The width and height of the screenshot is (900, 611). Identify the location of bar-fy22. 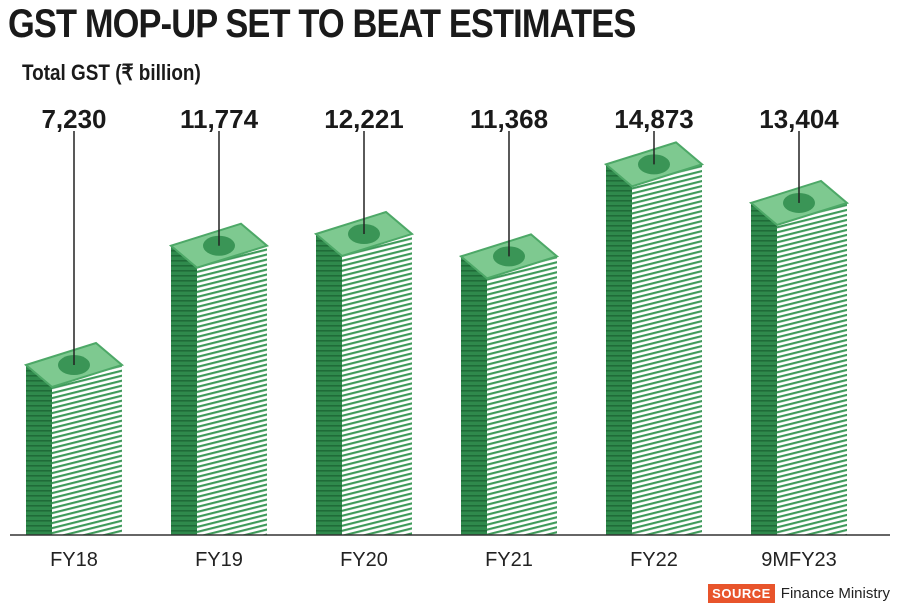
(654, 338).